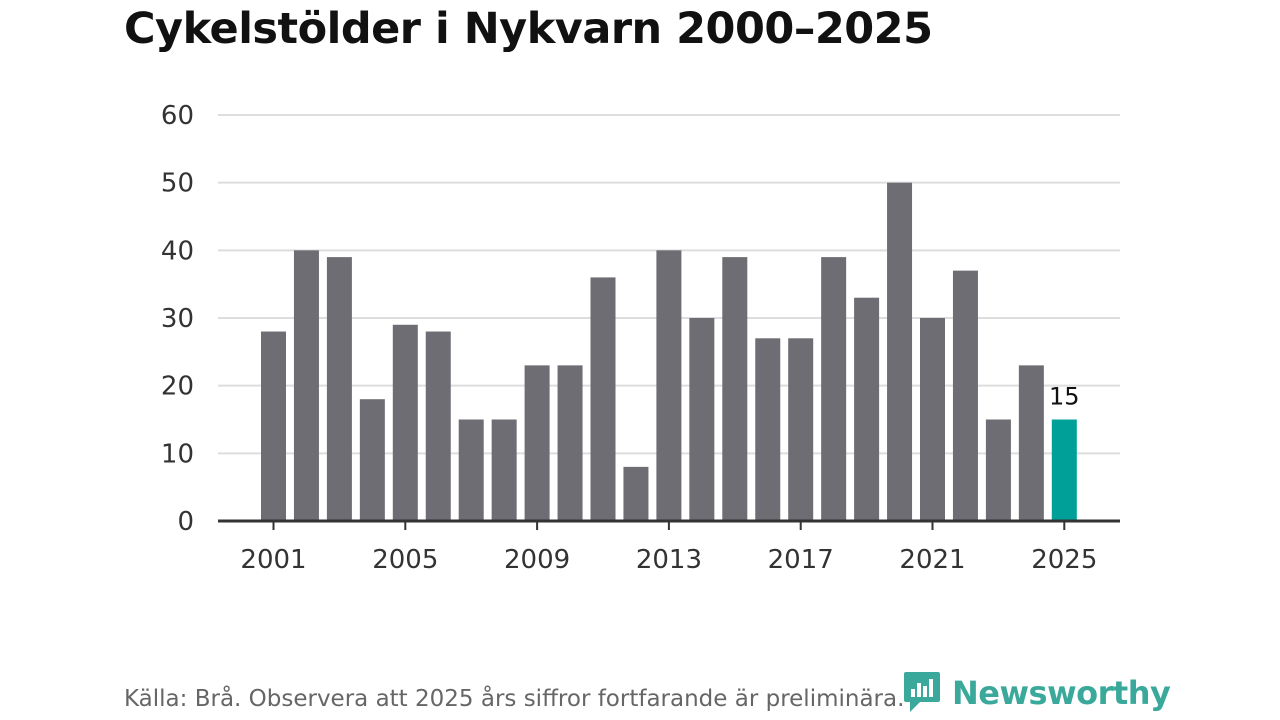  I want to click on chart-title: Cykelstölder i Nykvarn 2000–2025, so click(528, 29).